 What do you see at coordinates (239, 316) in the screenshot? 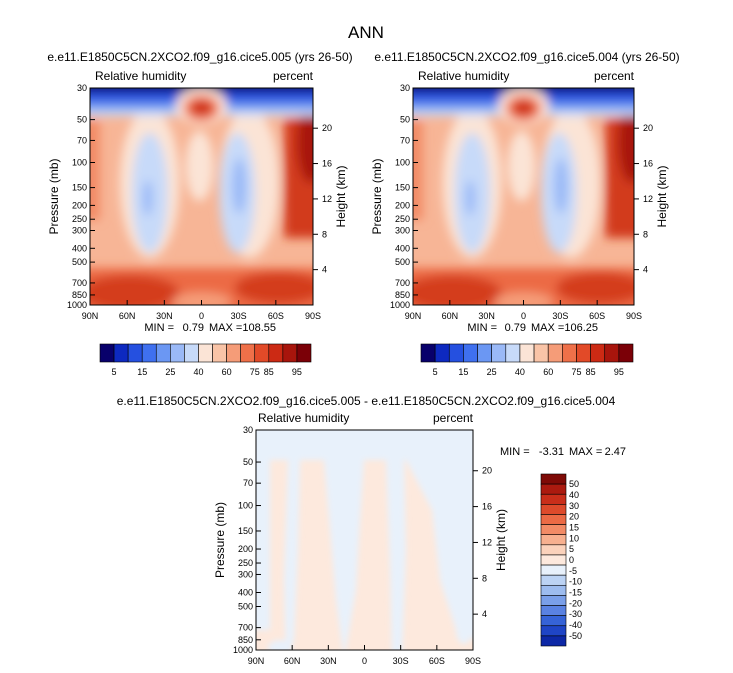
I see `panel-case1-xtick-label: 30S` at bounding box center [239, 316].